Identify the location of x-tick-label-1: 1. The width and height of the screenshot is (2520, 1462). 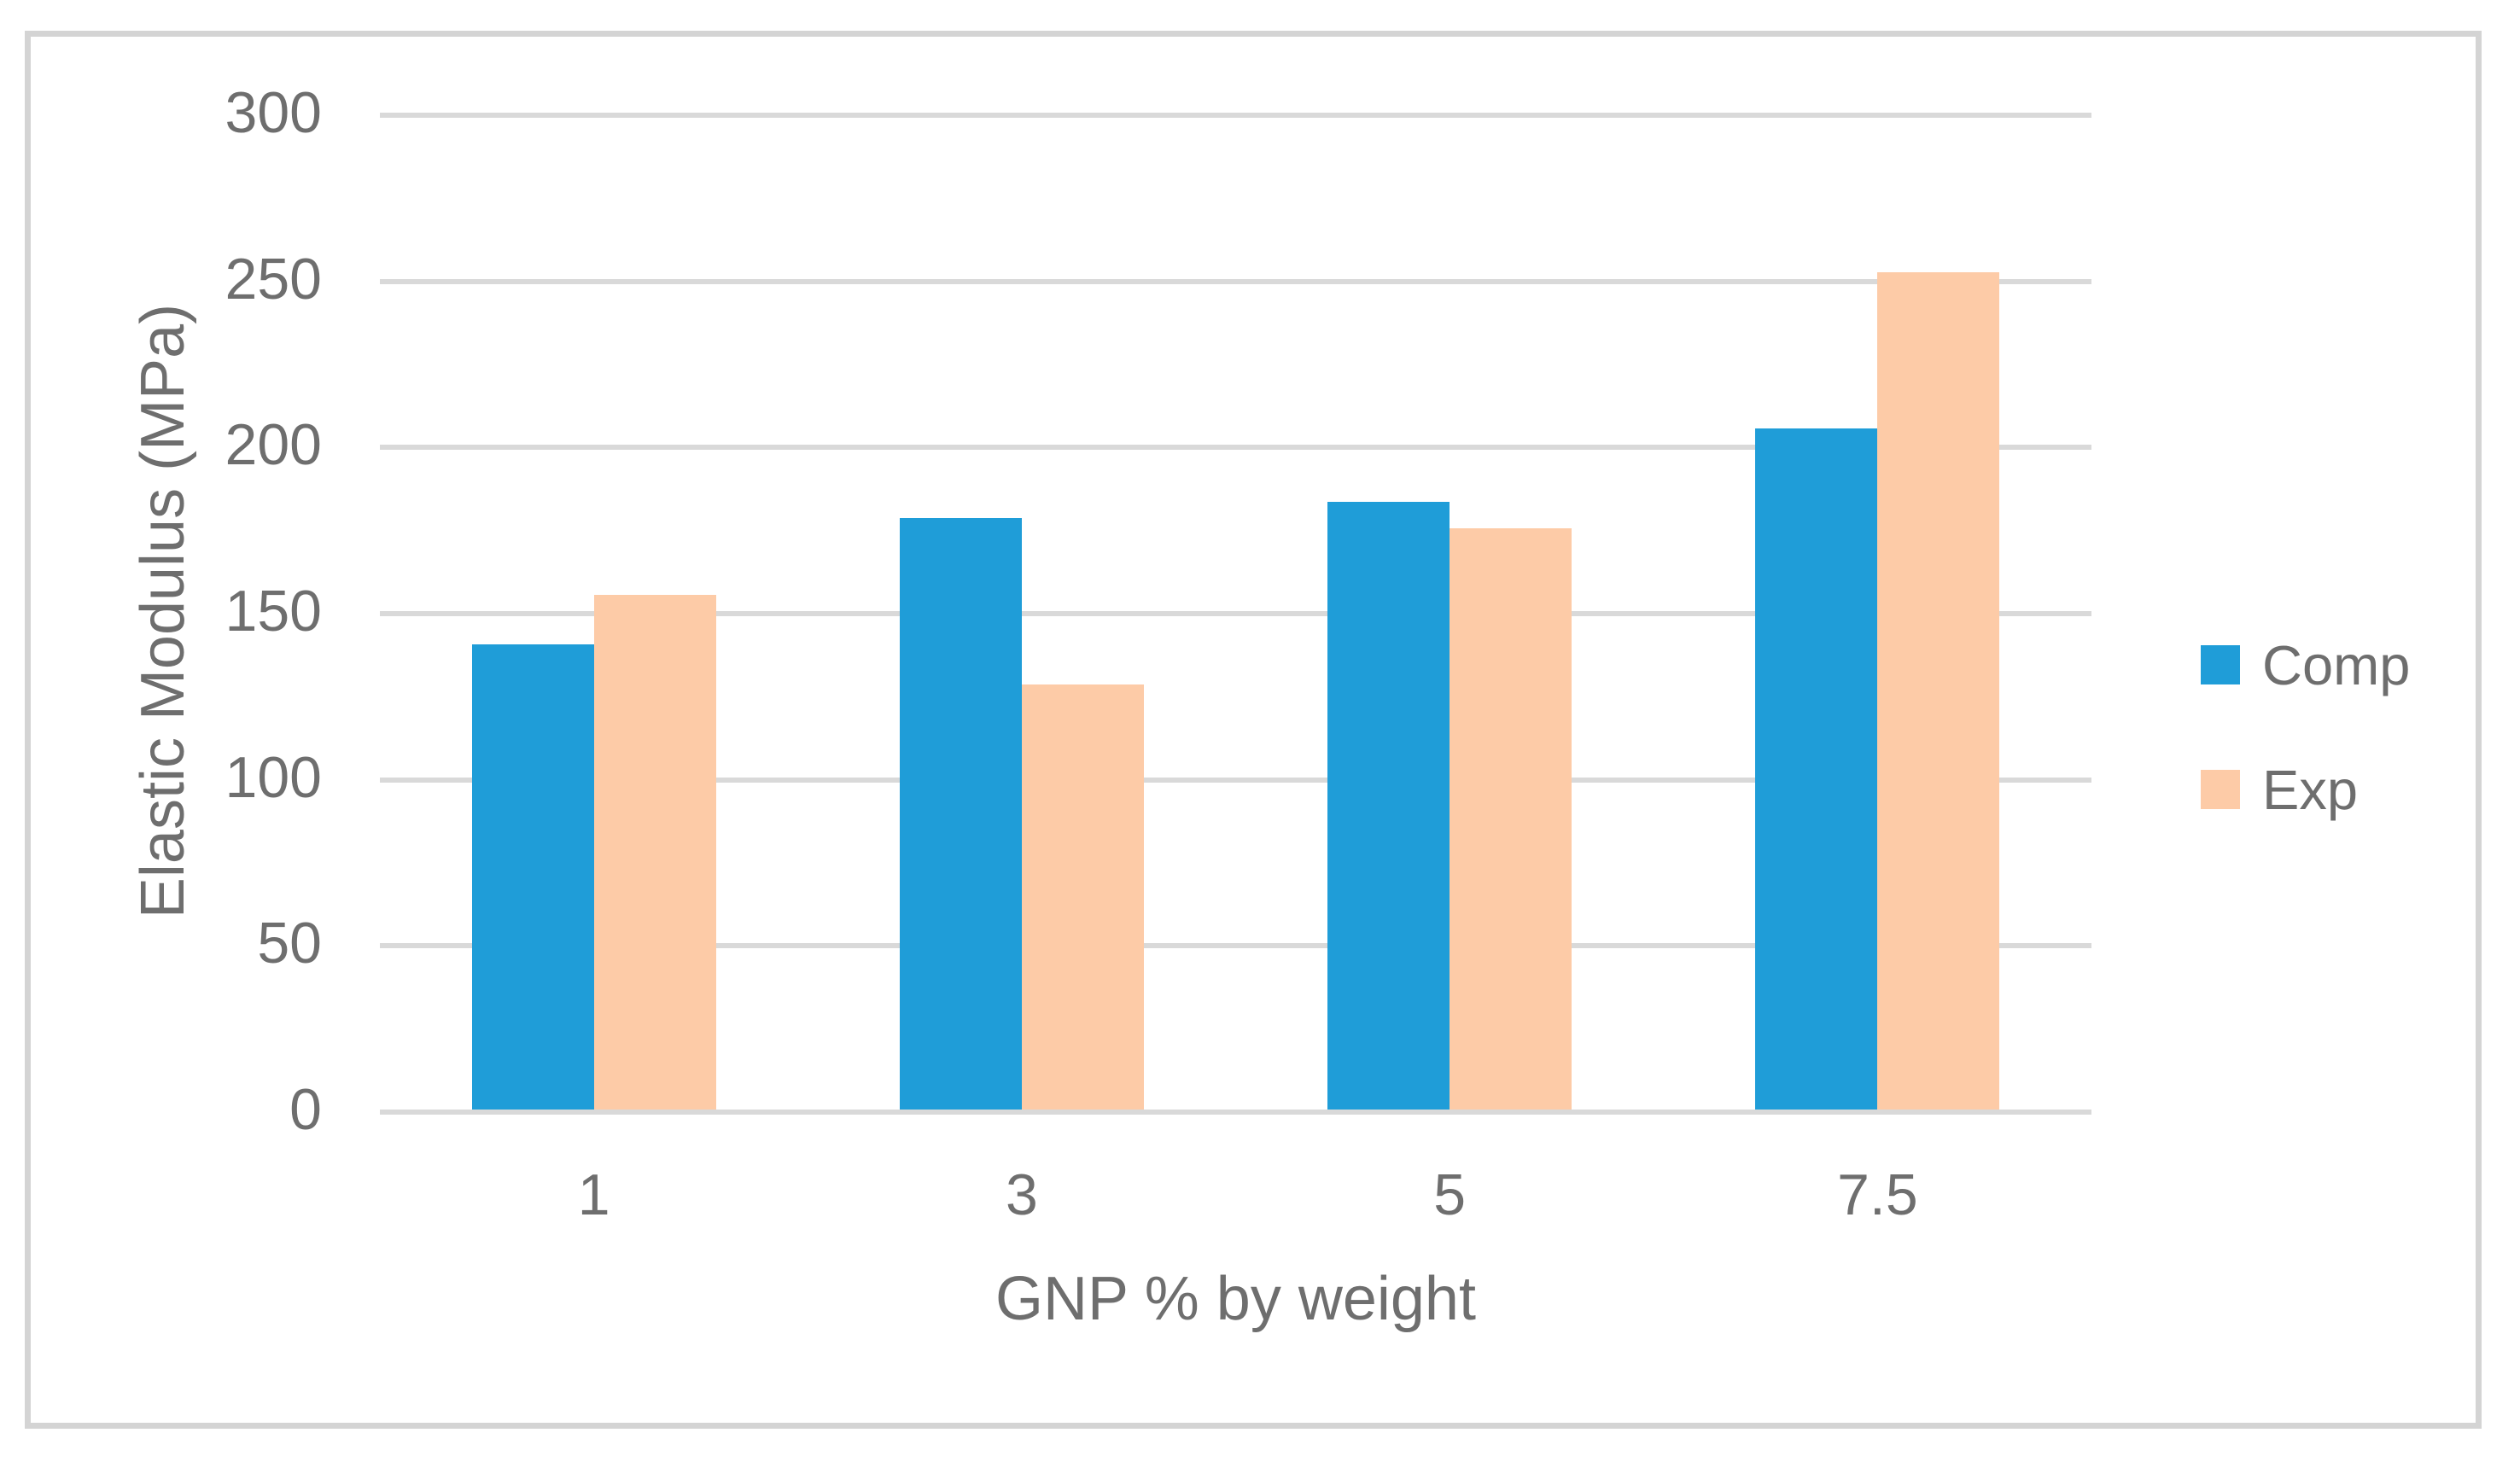
(593, 1194).